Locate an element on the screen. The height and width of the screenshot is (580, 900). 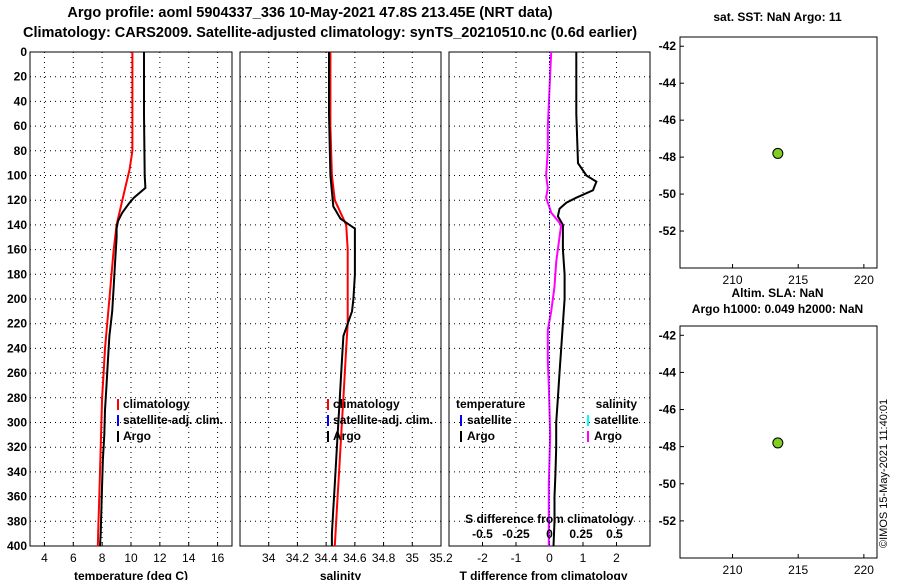
x-tick-label: -1 is located at coordinates (516, 558).